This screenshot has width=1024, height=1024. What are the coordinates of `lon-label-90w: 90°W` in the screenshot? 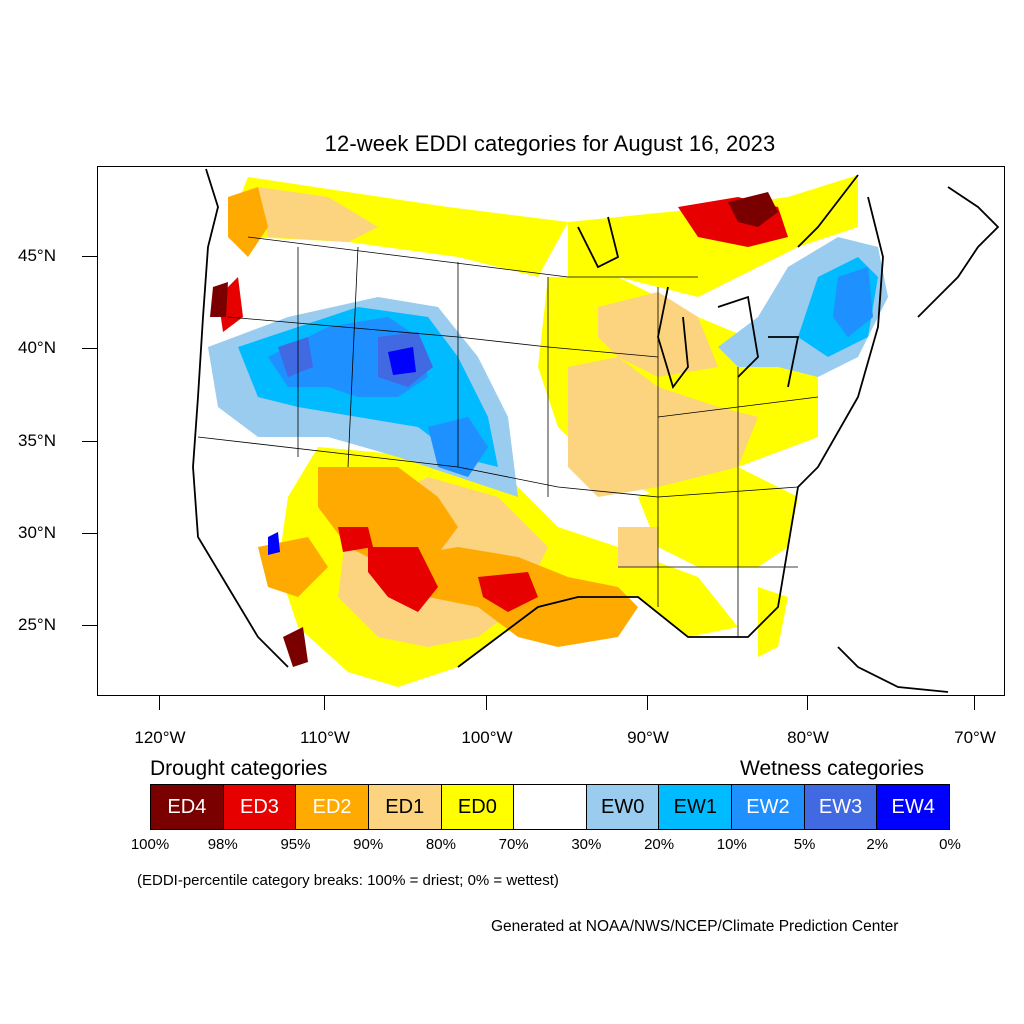 It's located at (648, 737).